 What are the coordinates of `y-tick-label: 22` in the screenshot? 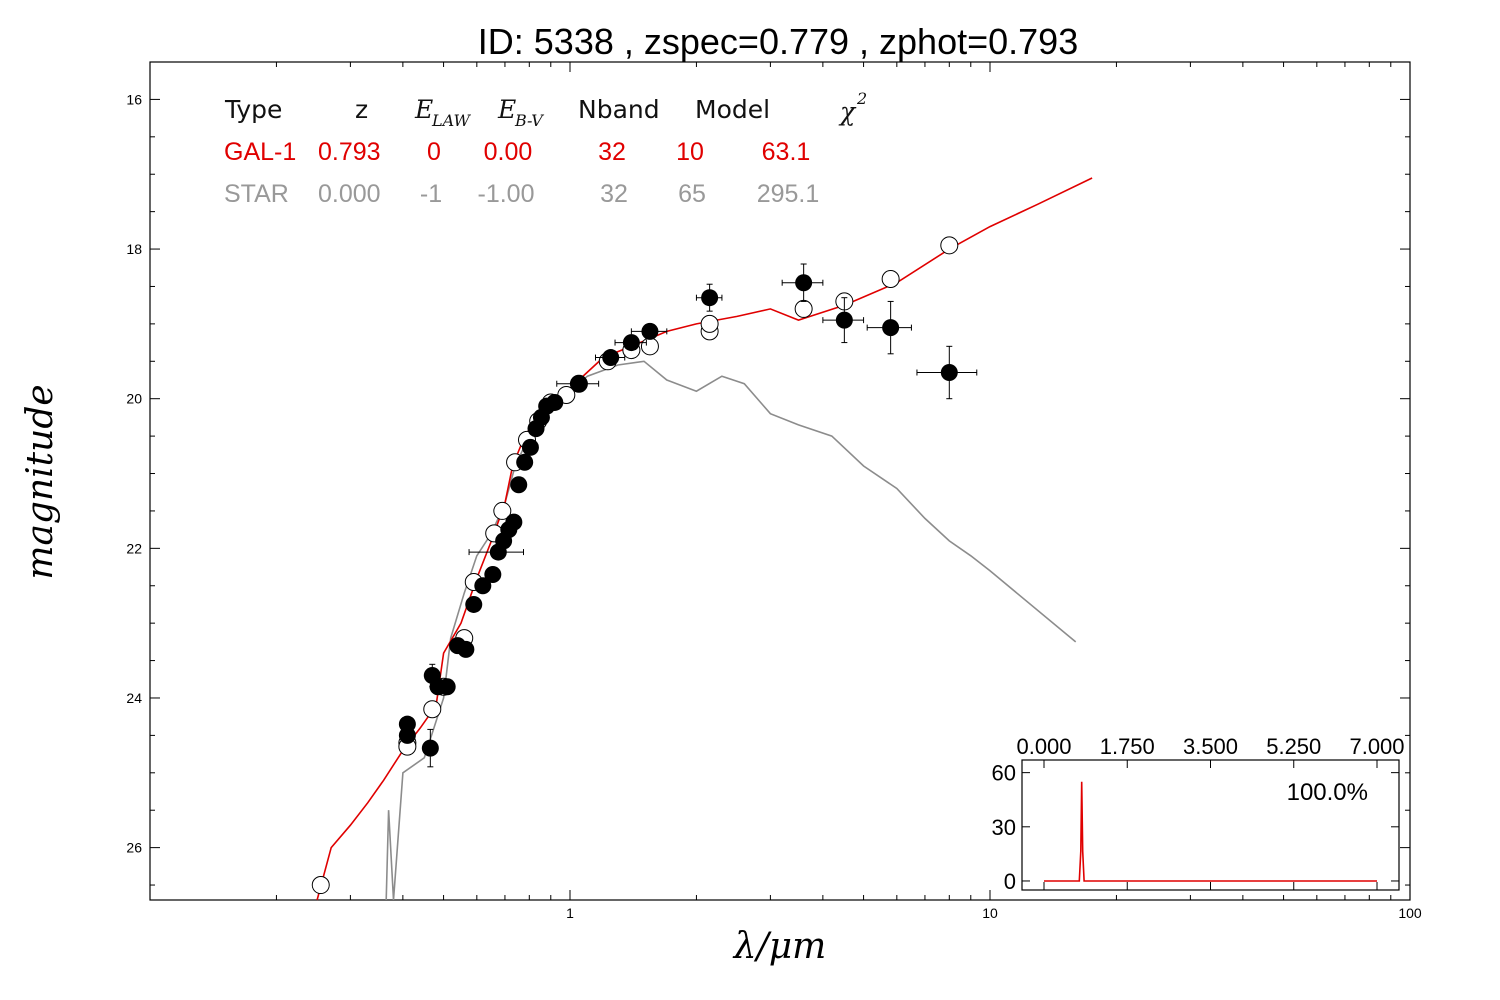 It's located at (134, 548).